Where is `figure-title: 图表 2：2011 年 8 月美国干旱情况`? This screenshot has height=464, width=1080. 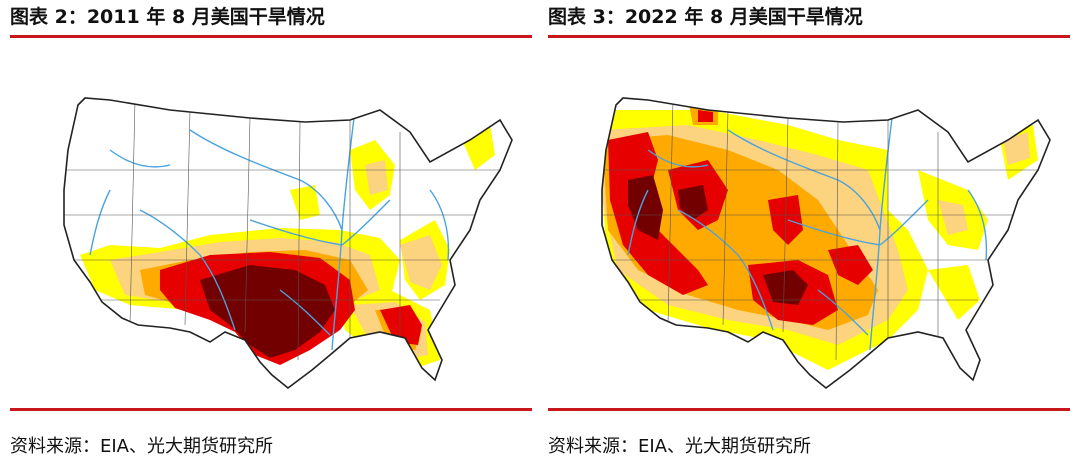
figure-title: 图表 2：2011 年 8 月美国干旱情况 is located at coordinates (167, 17).